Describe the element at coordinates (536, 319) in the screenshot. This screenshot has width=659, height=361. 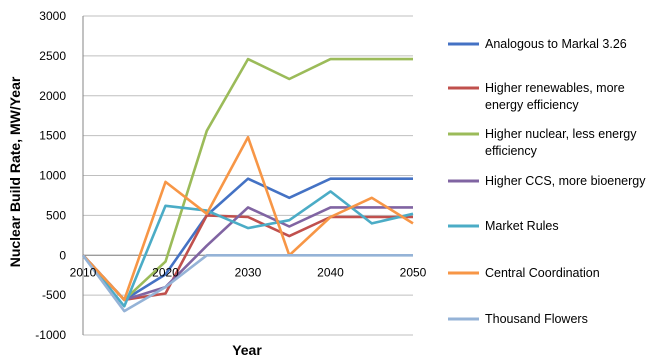
I see `legend-label: Thousand Flowers` at that location.